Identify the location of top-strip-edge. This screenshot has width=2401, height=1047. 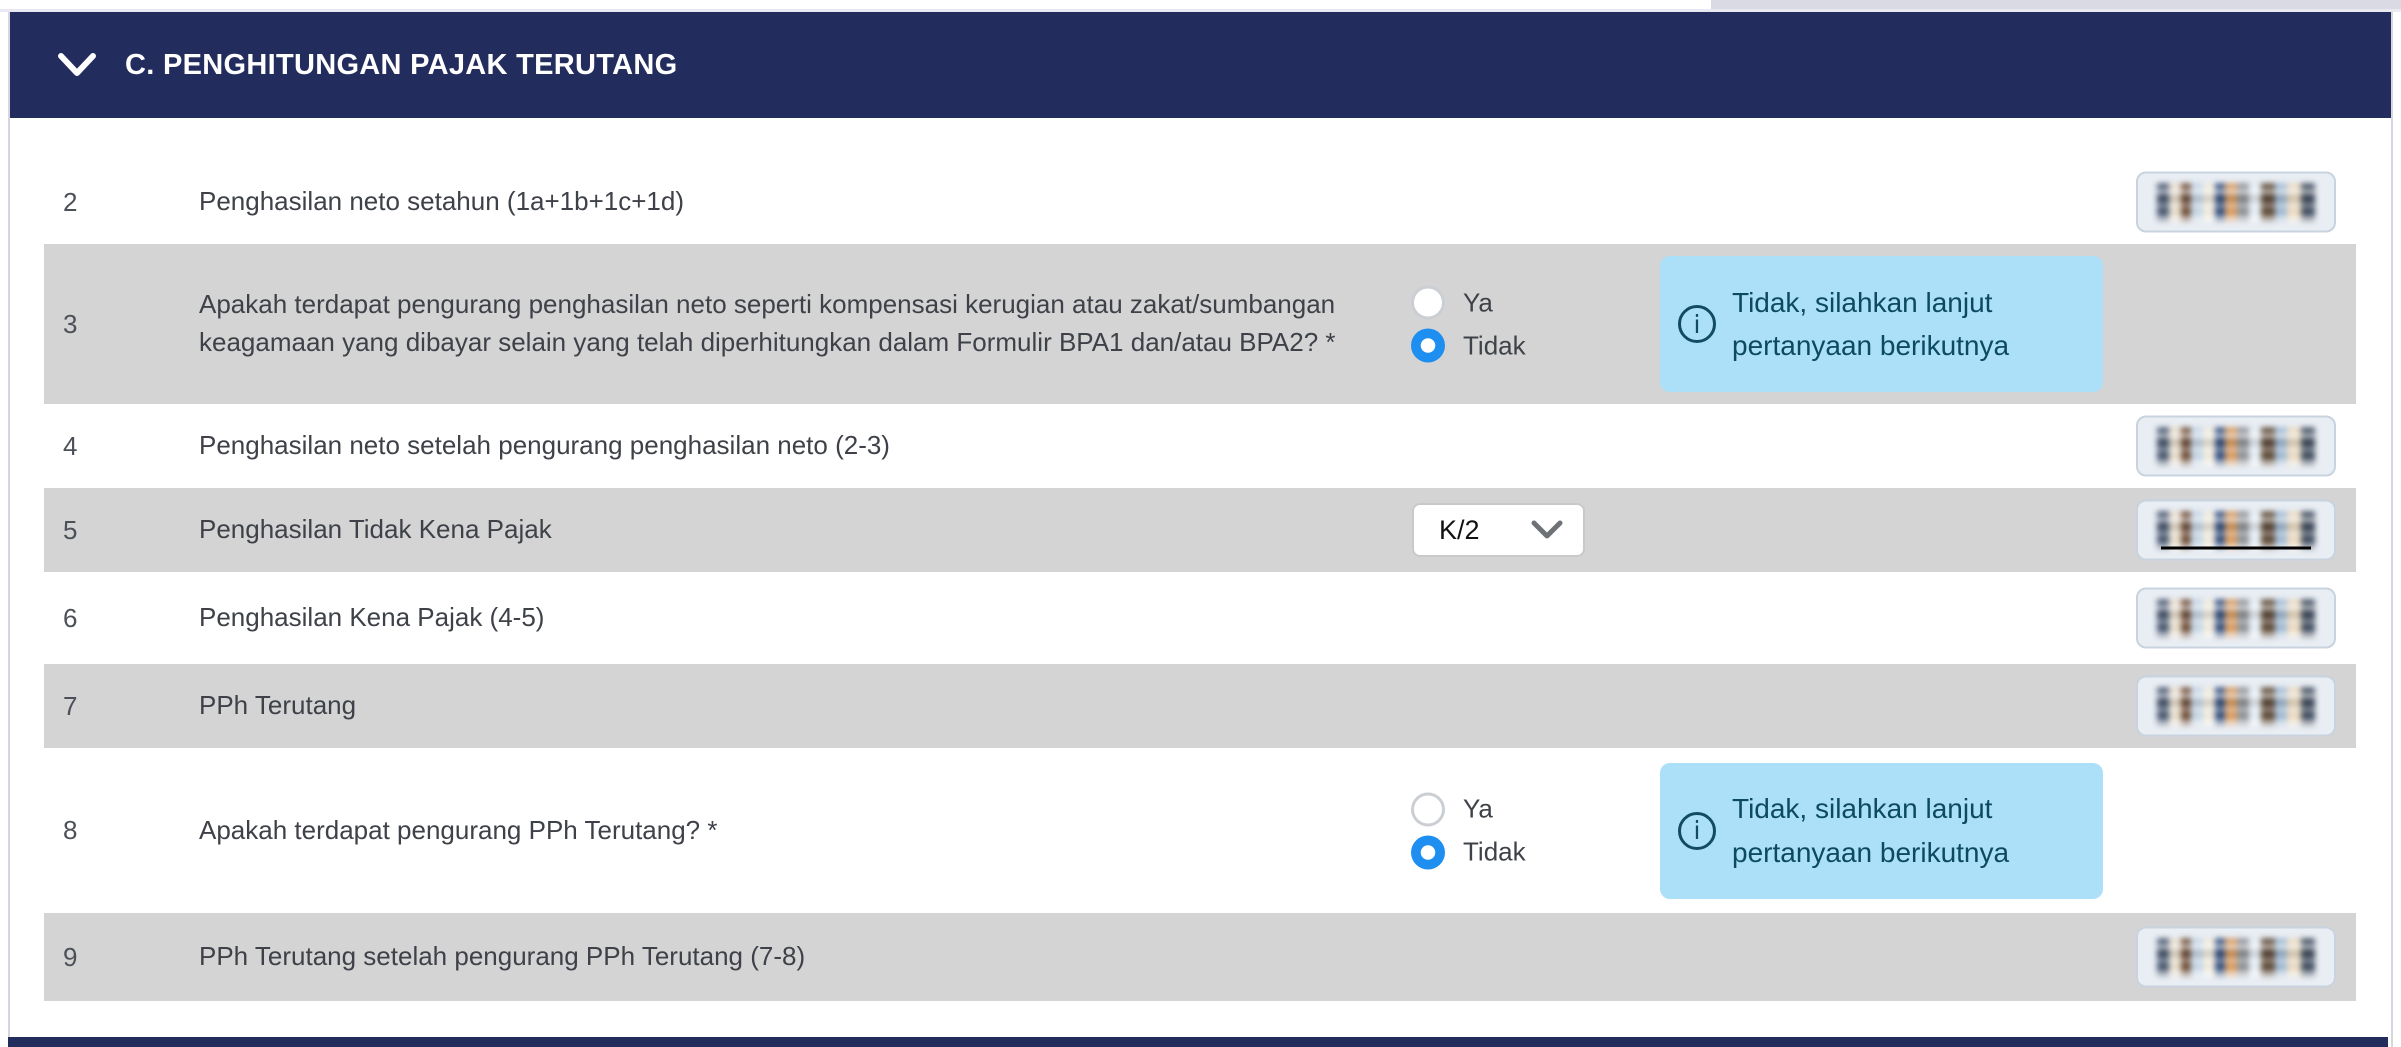
(1200, 10).